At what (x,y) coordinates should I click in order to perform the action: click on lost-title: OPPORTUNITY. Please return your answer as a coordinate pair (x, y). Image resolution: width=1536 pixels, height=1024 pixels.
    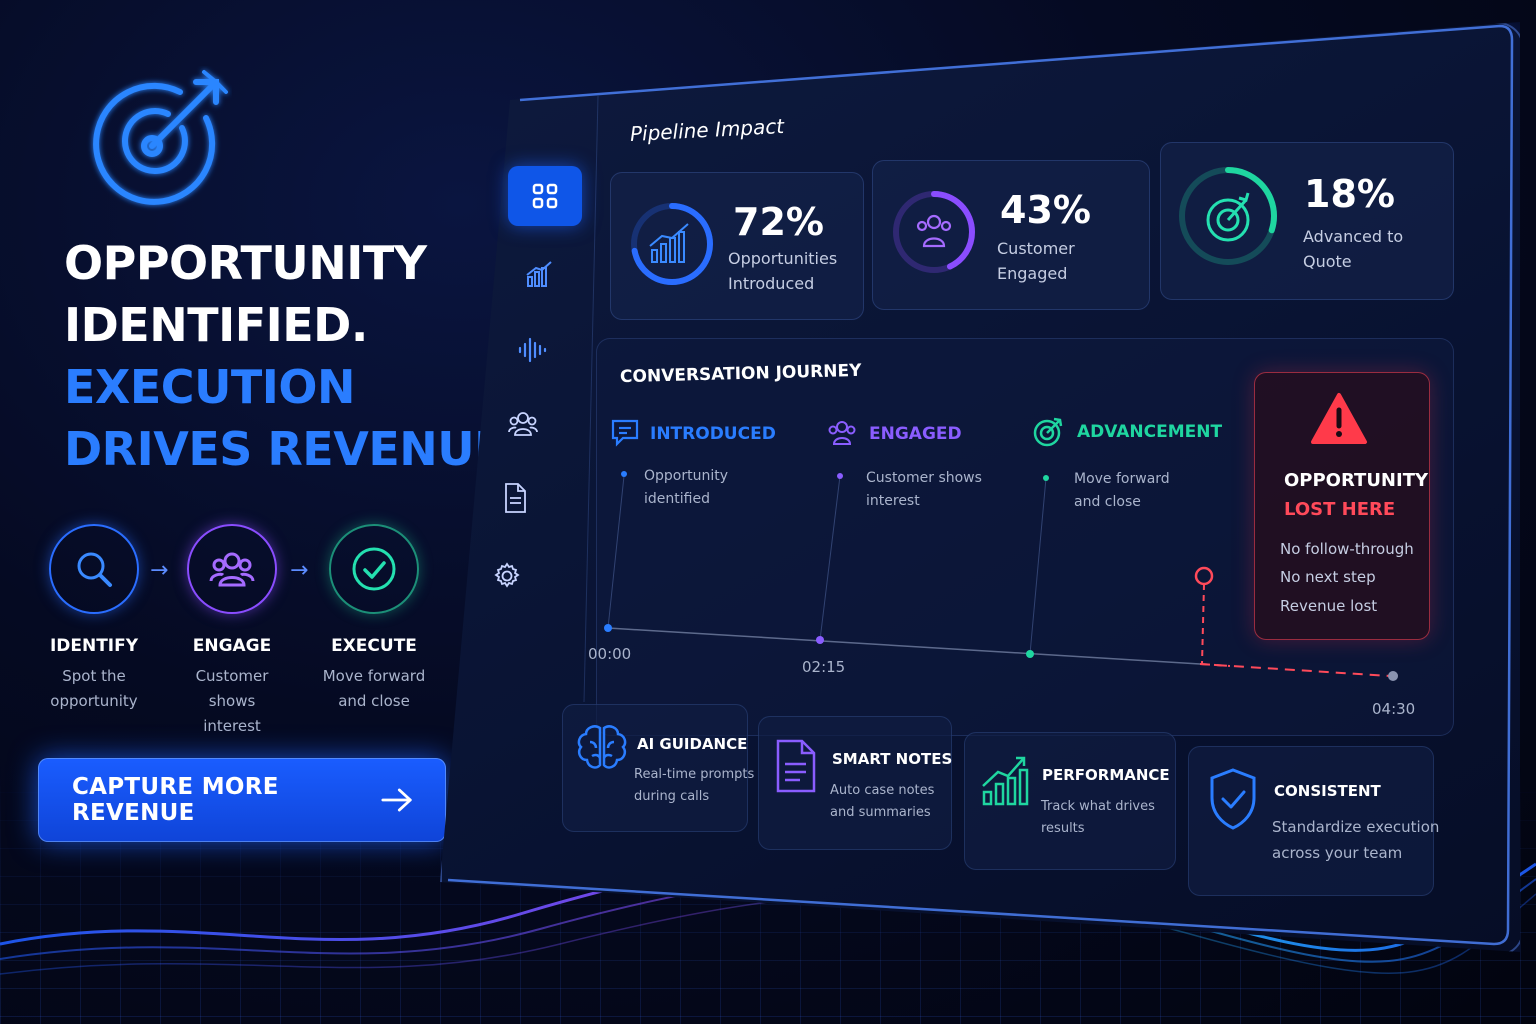
    Looking at the image, I should click on (1356, 480).